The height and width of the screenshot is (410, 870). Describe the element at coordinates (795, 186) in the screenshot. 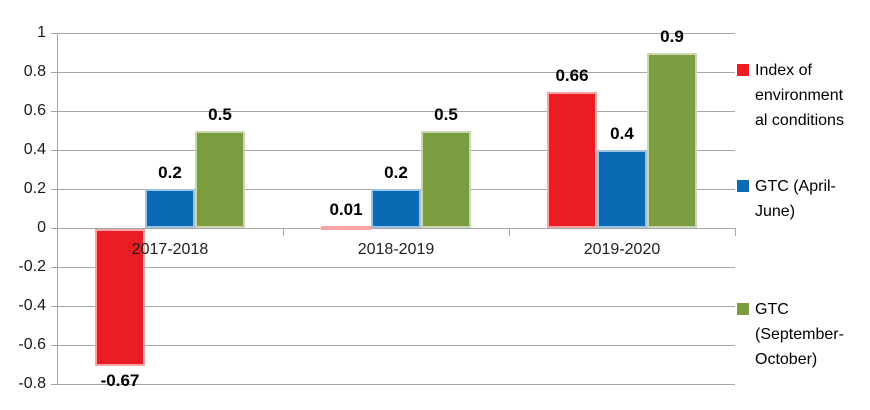

I see `legend-label-line: GTC (April-` at that location.